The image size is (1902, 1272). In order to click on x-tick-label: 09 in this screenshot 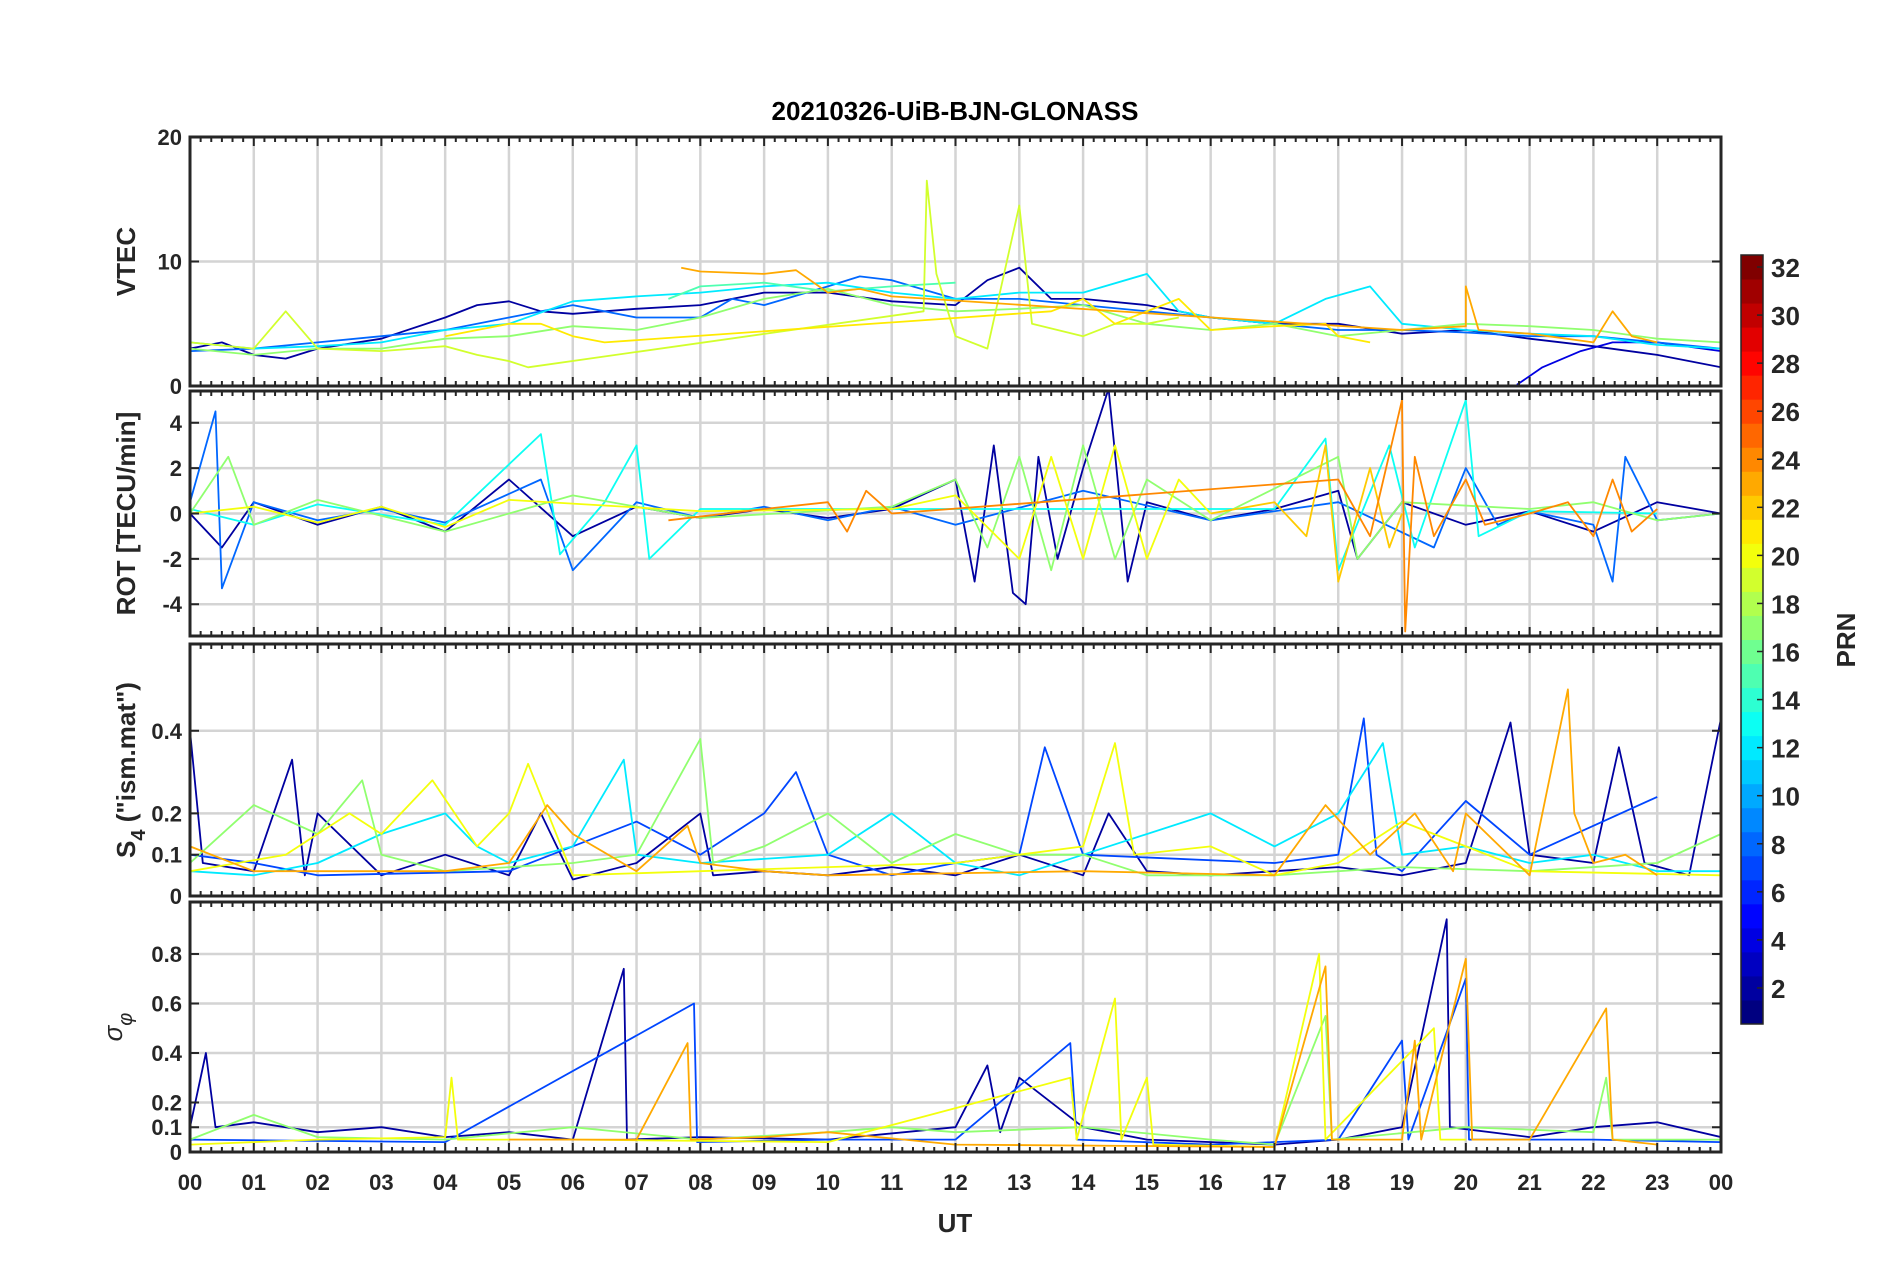, I will do `click(764, 1182)`.